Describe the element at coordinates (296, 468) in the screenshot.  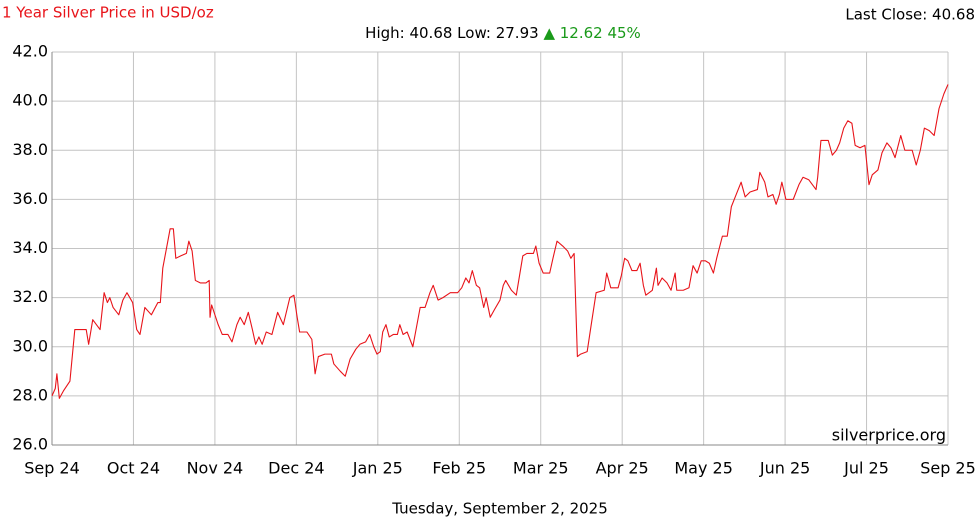
I see `x-tick-label: Dec 24` at that location.